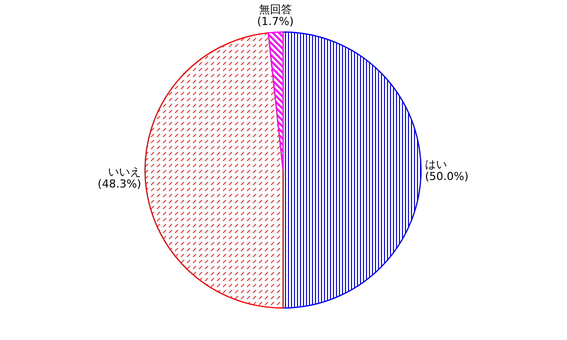 Image resolution: width=567 pixels, height=340 pixels. Describe the element at coordinates (447, 176) in the screenshot. I see `data-label: (50.0%)` at that location.